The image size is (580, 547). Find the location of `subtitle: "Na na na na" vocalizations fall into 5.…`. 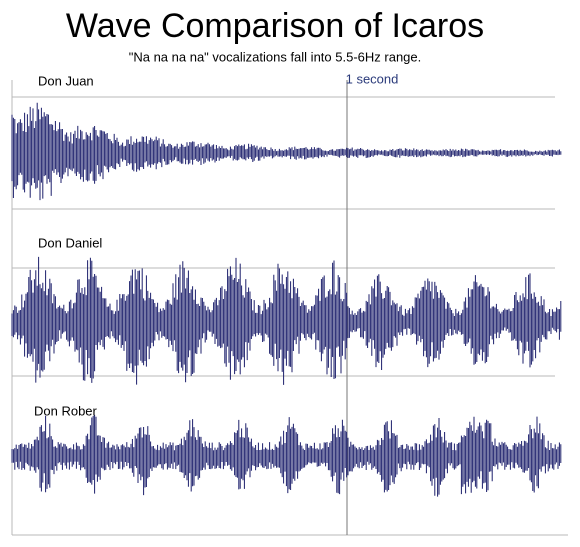

subtitle: "Na na na na" vocalizations fall into 5.… is located at coordinates (275, 56).